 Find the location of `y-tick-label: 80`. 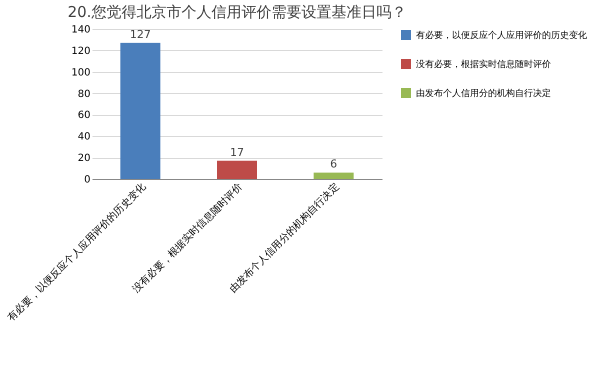

y-tick-label: 80 is located at coordinates (84, 94).